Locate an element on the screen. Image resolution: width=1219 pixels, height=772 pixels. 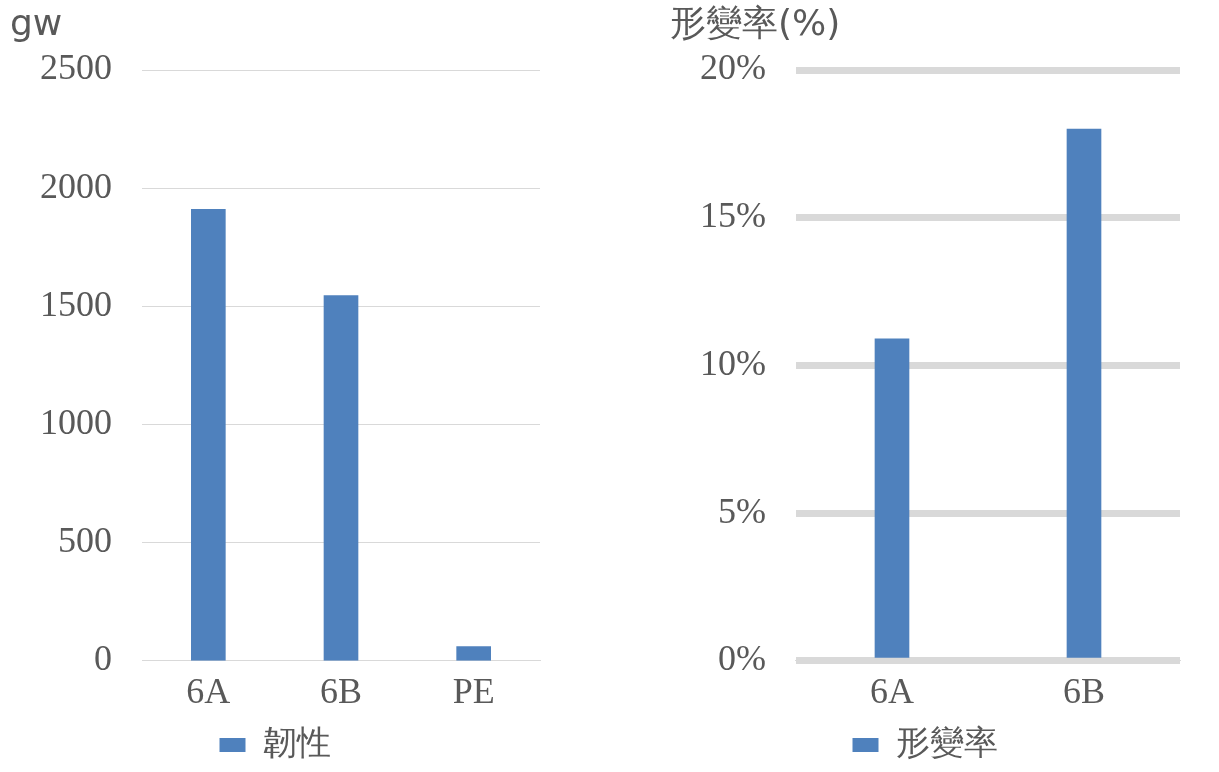
y-tick-label: 15% is located at coordinates (732, 215).